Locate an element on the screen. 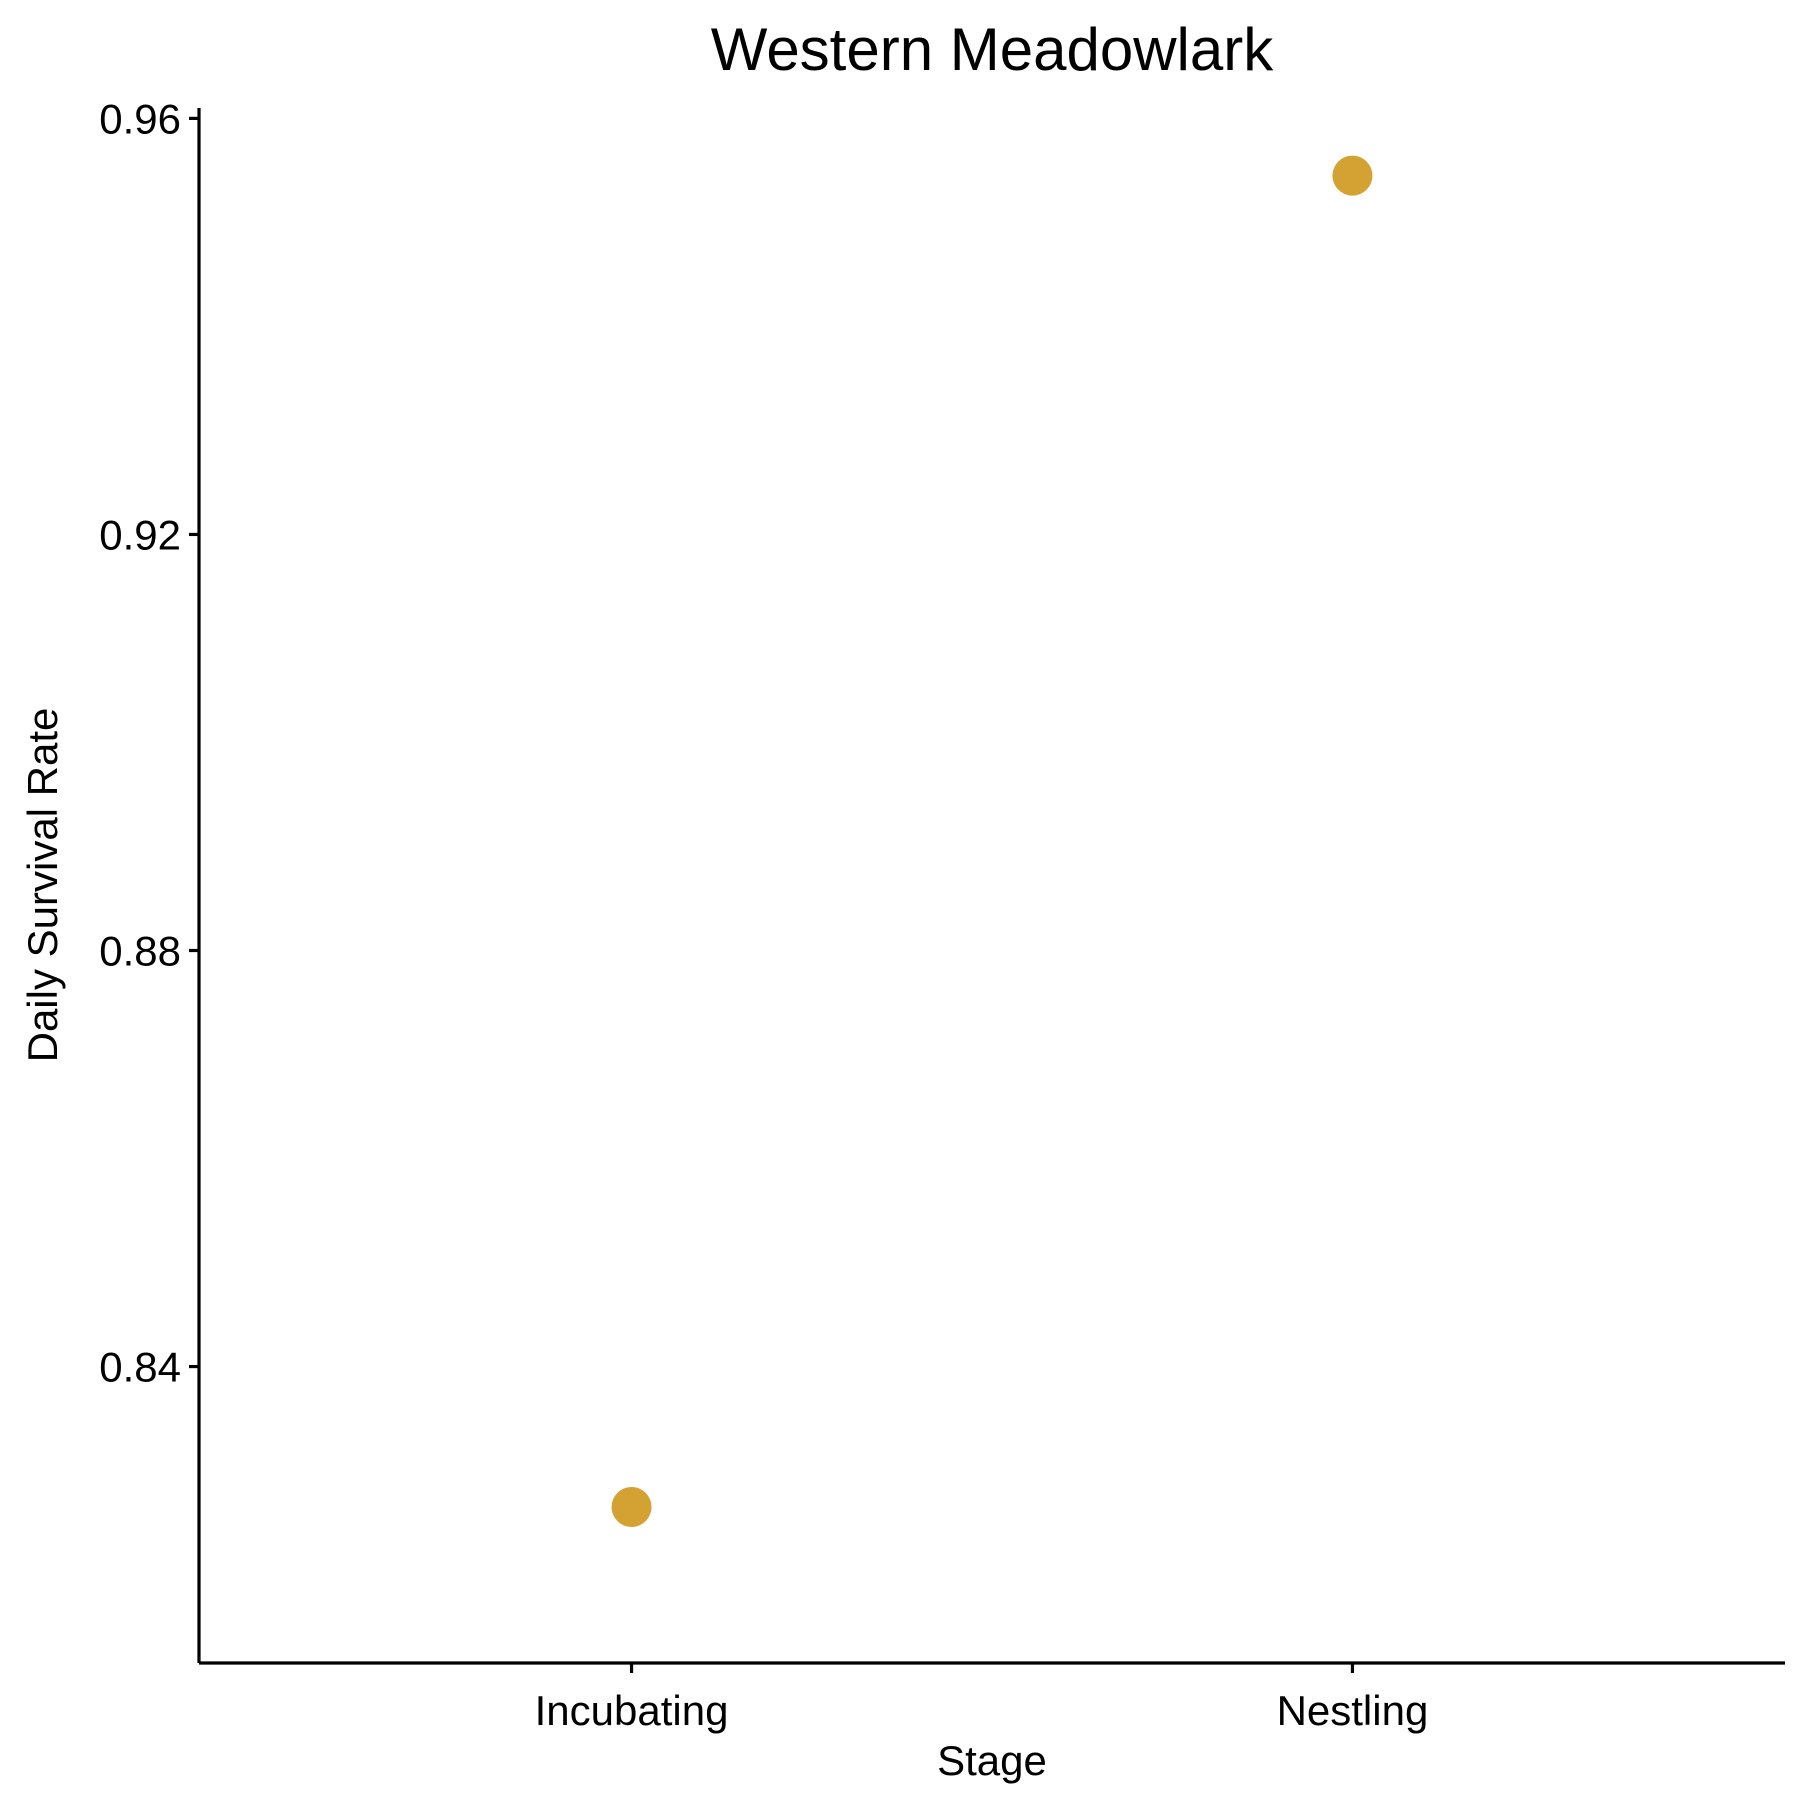 Image resolution: width=1800 pixels, height=1800 pixels. y-axis-title: Daily Survival Rate is located at coordinates (42, 885).